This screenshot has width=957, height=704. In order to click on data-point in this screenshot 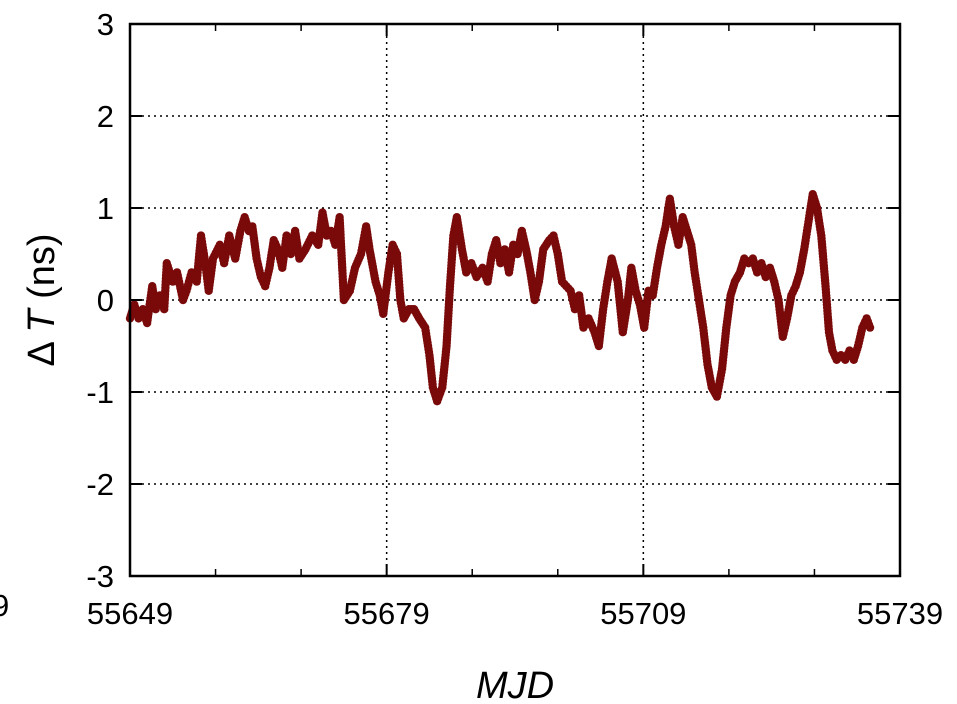, I will do `click(870, 327)`.